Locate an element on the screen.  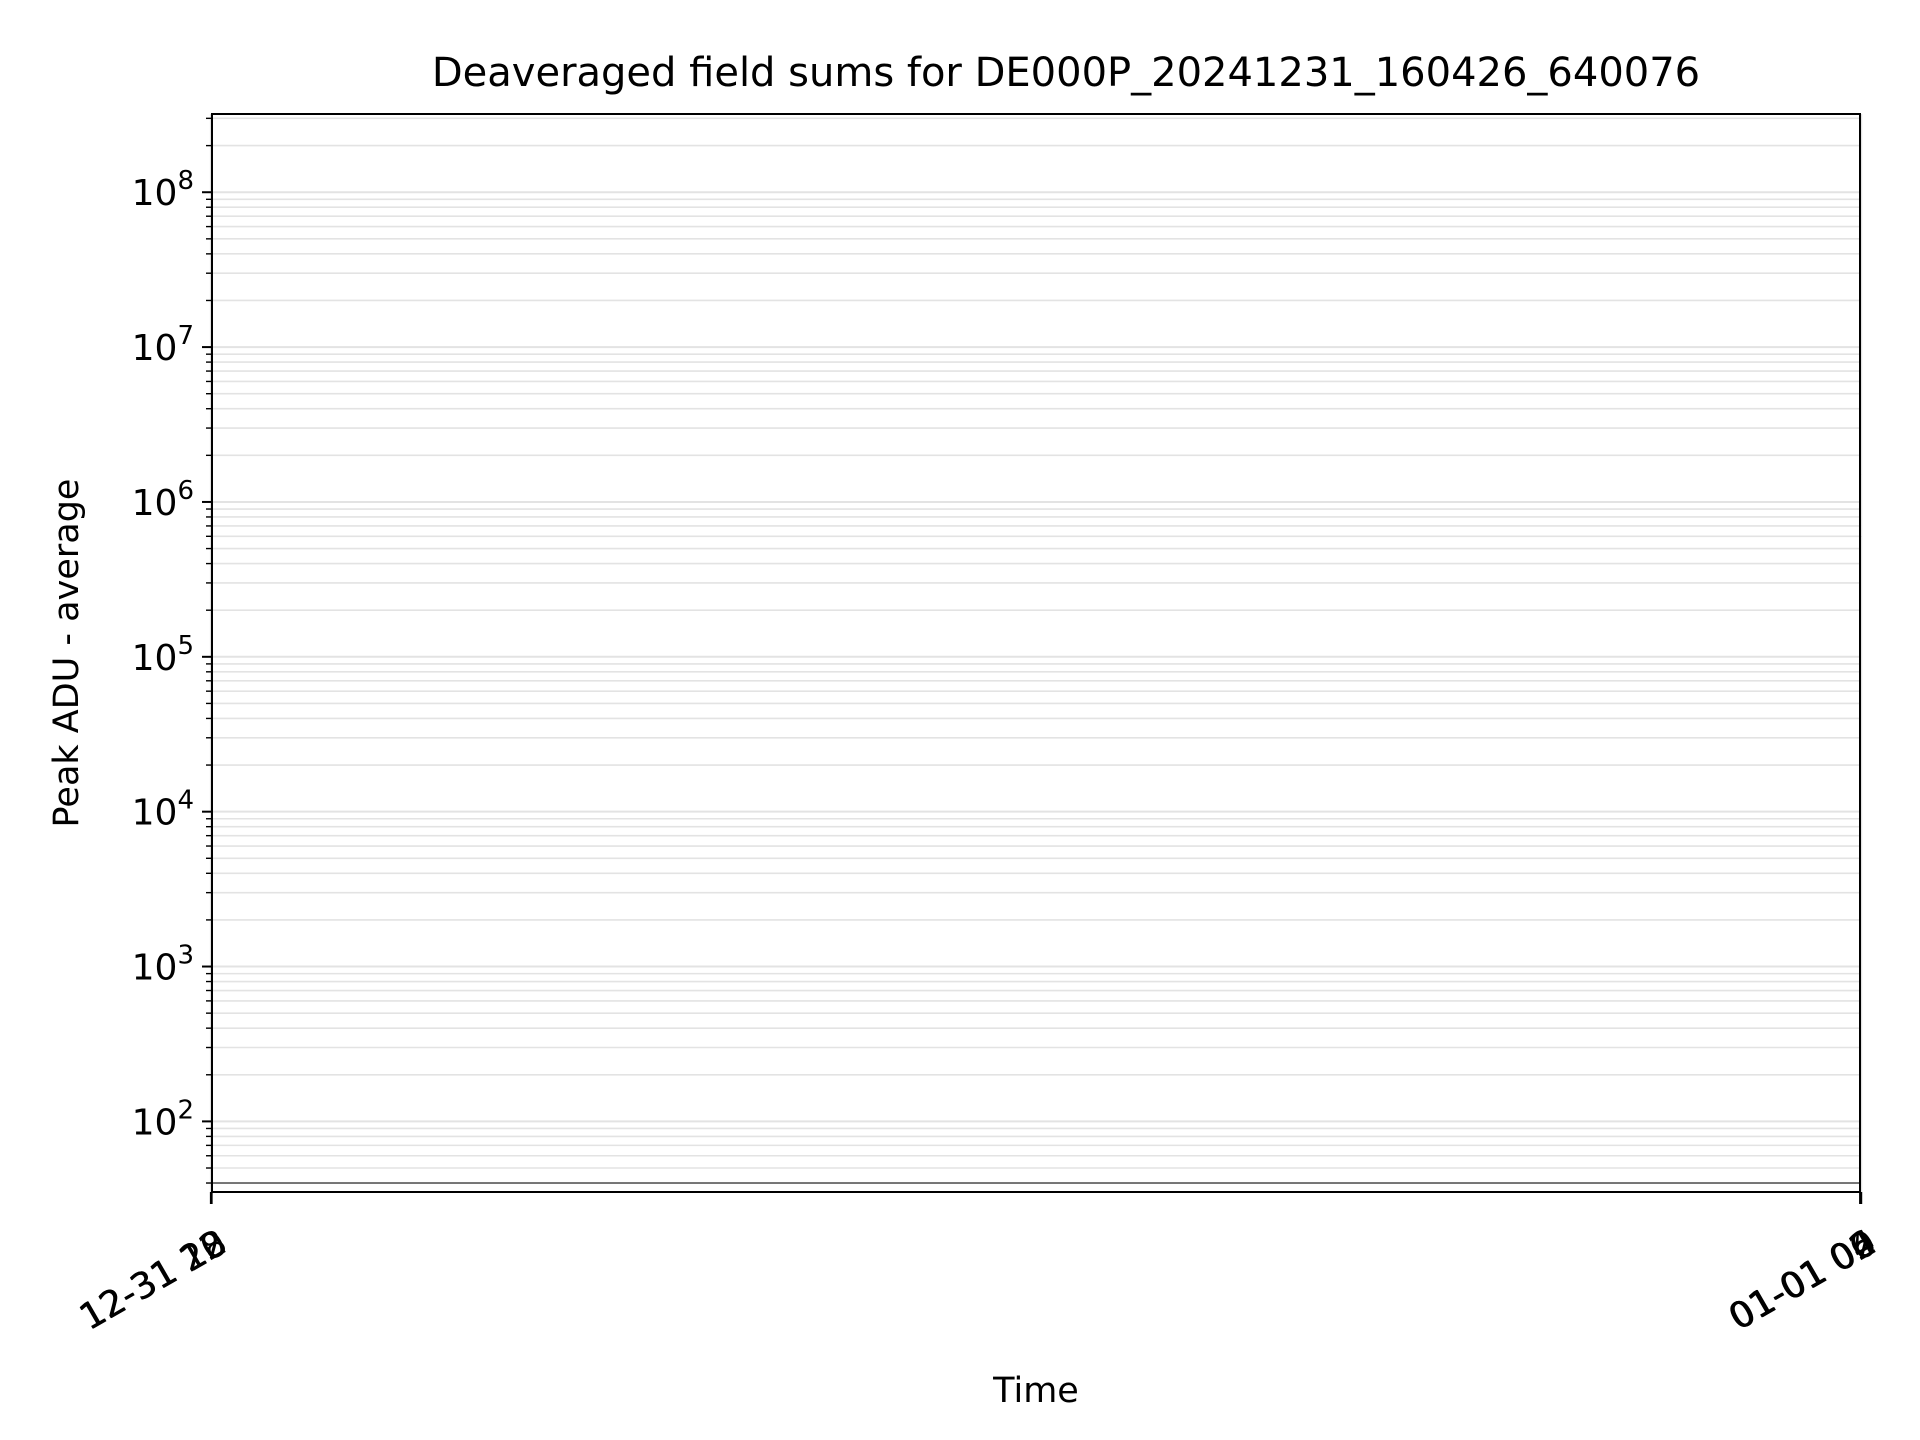
x-axis-label: Time is located at coordinates (1035, 1391).